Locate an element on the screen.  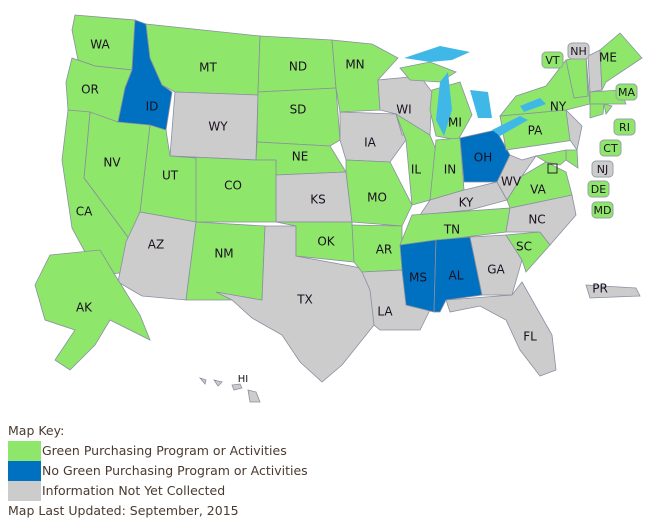
state-label: OH is located at coordinates (483, 158).